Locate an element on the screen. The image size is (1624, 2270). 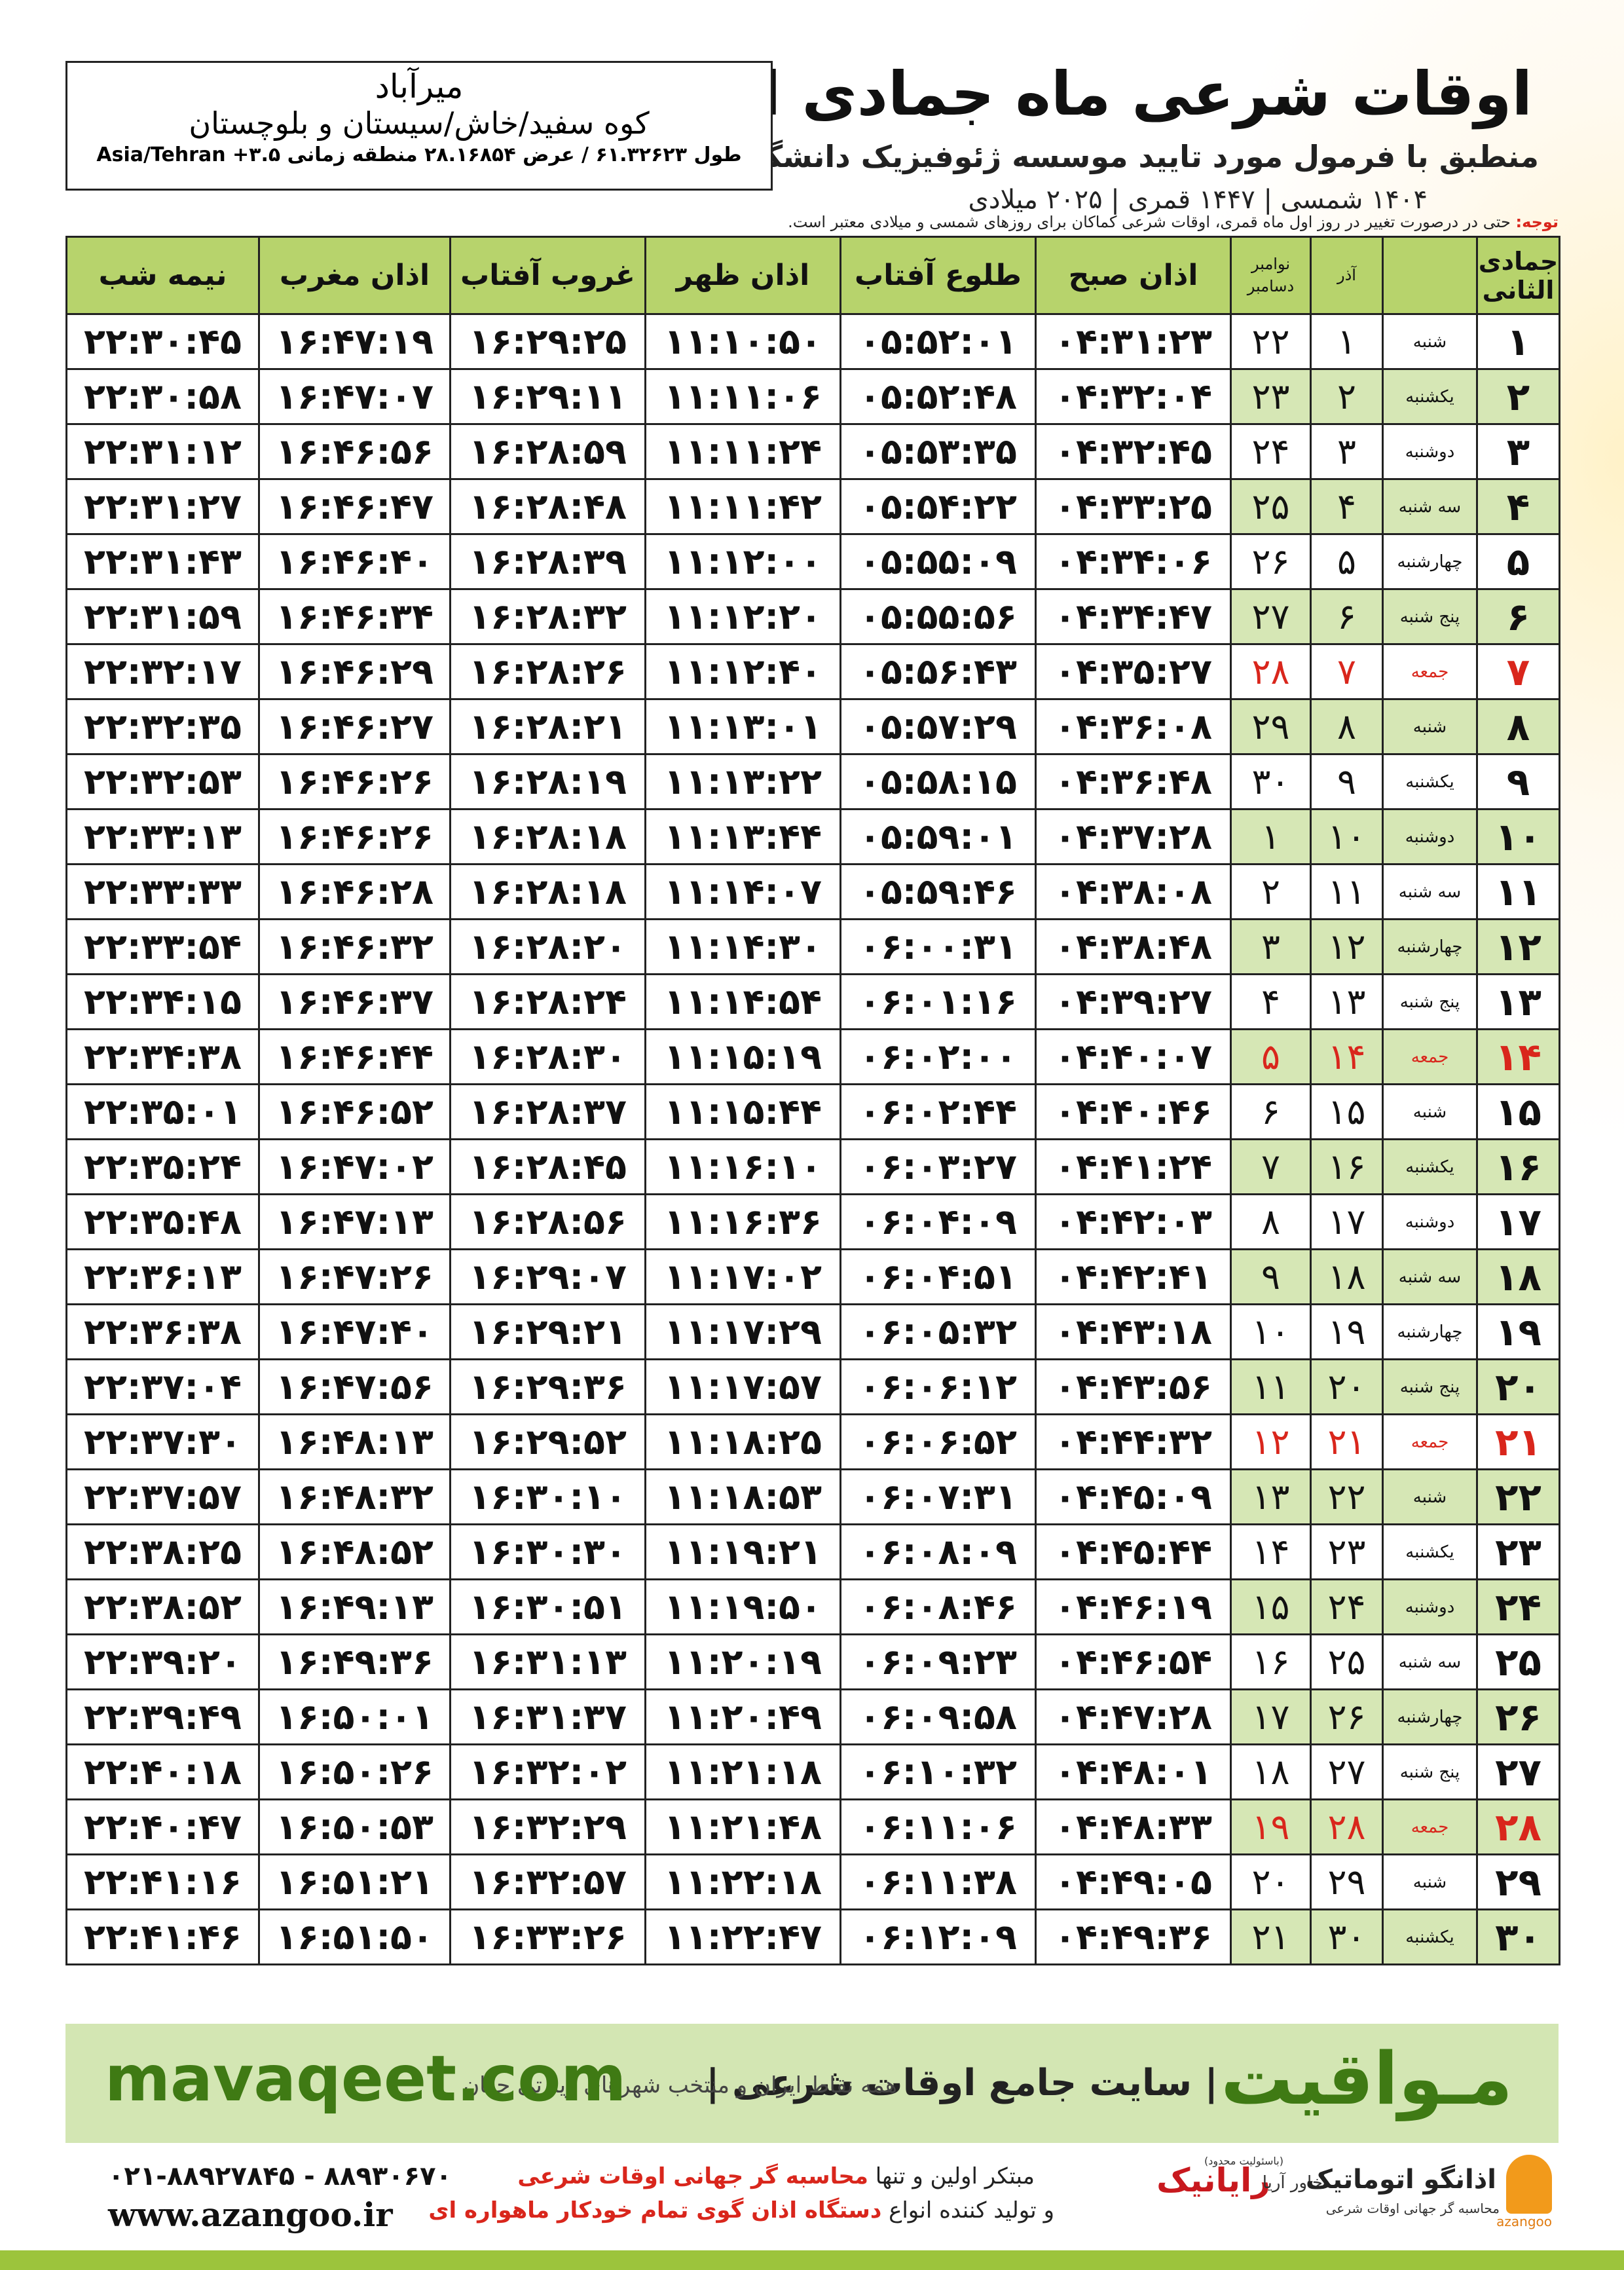
table-cell: ۱۳ is located at coordinates (1271, 1496).